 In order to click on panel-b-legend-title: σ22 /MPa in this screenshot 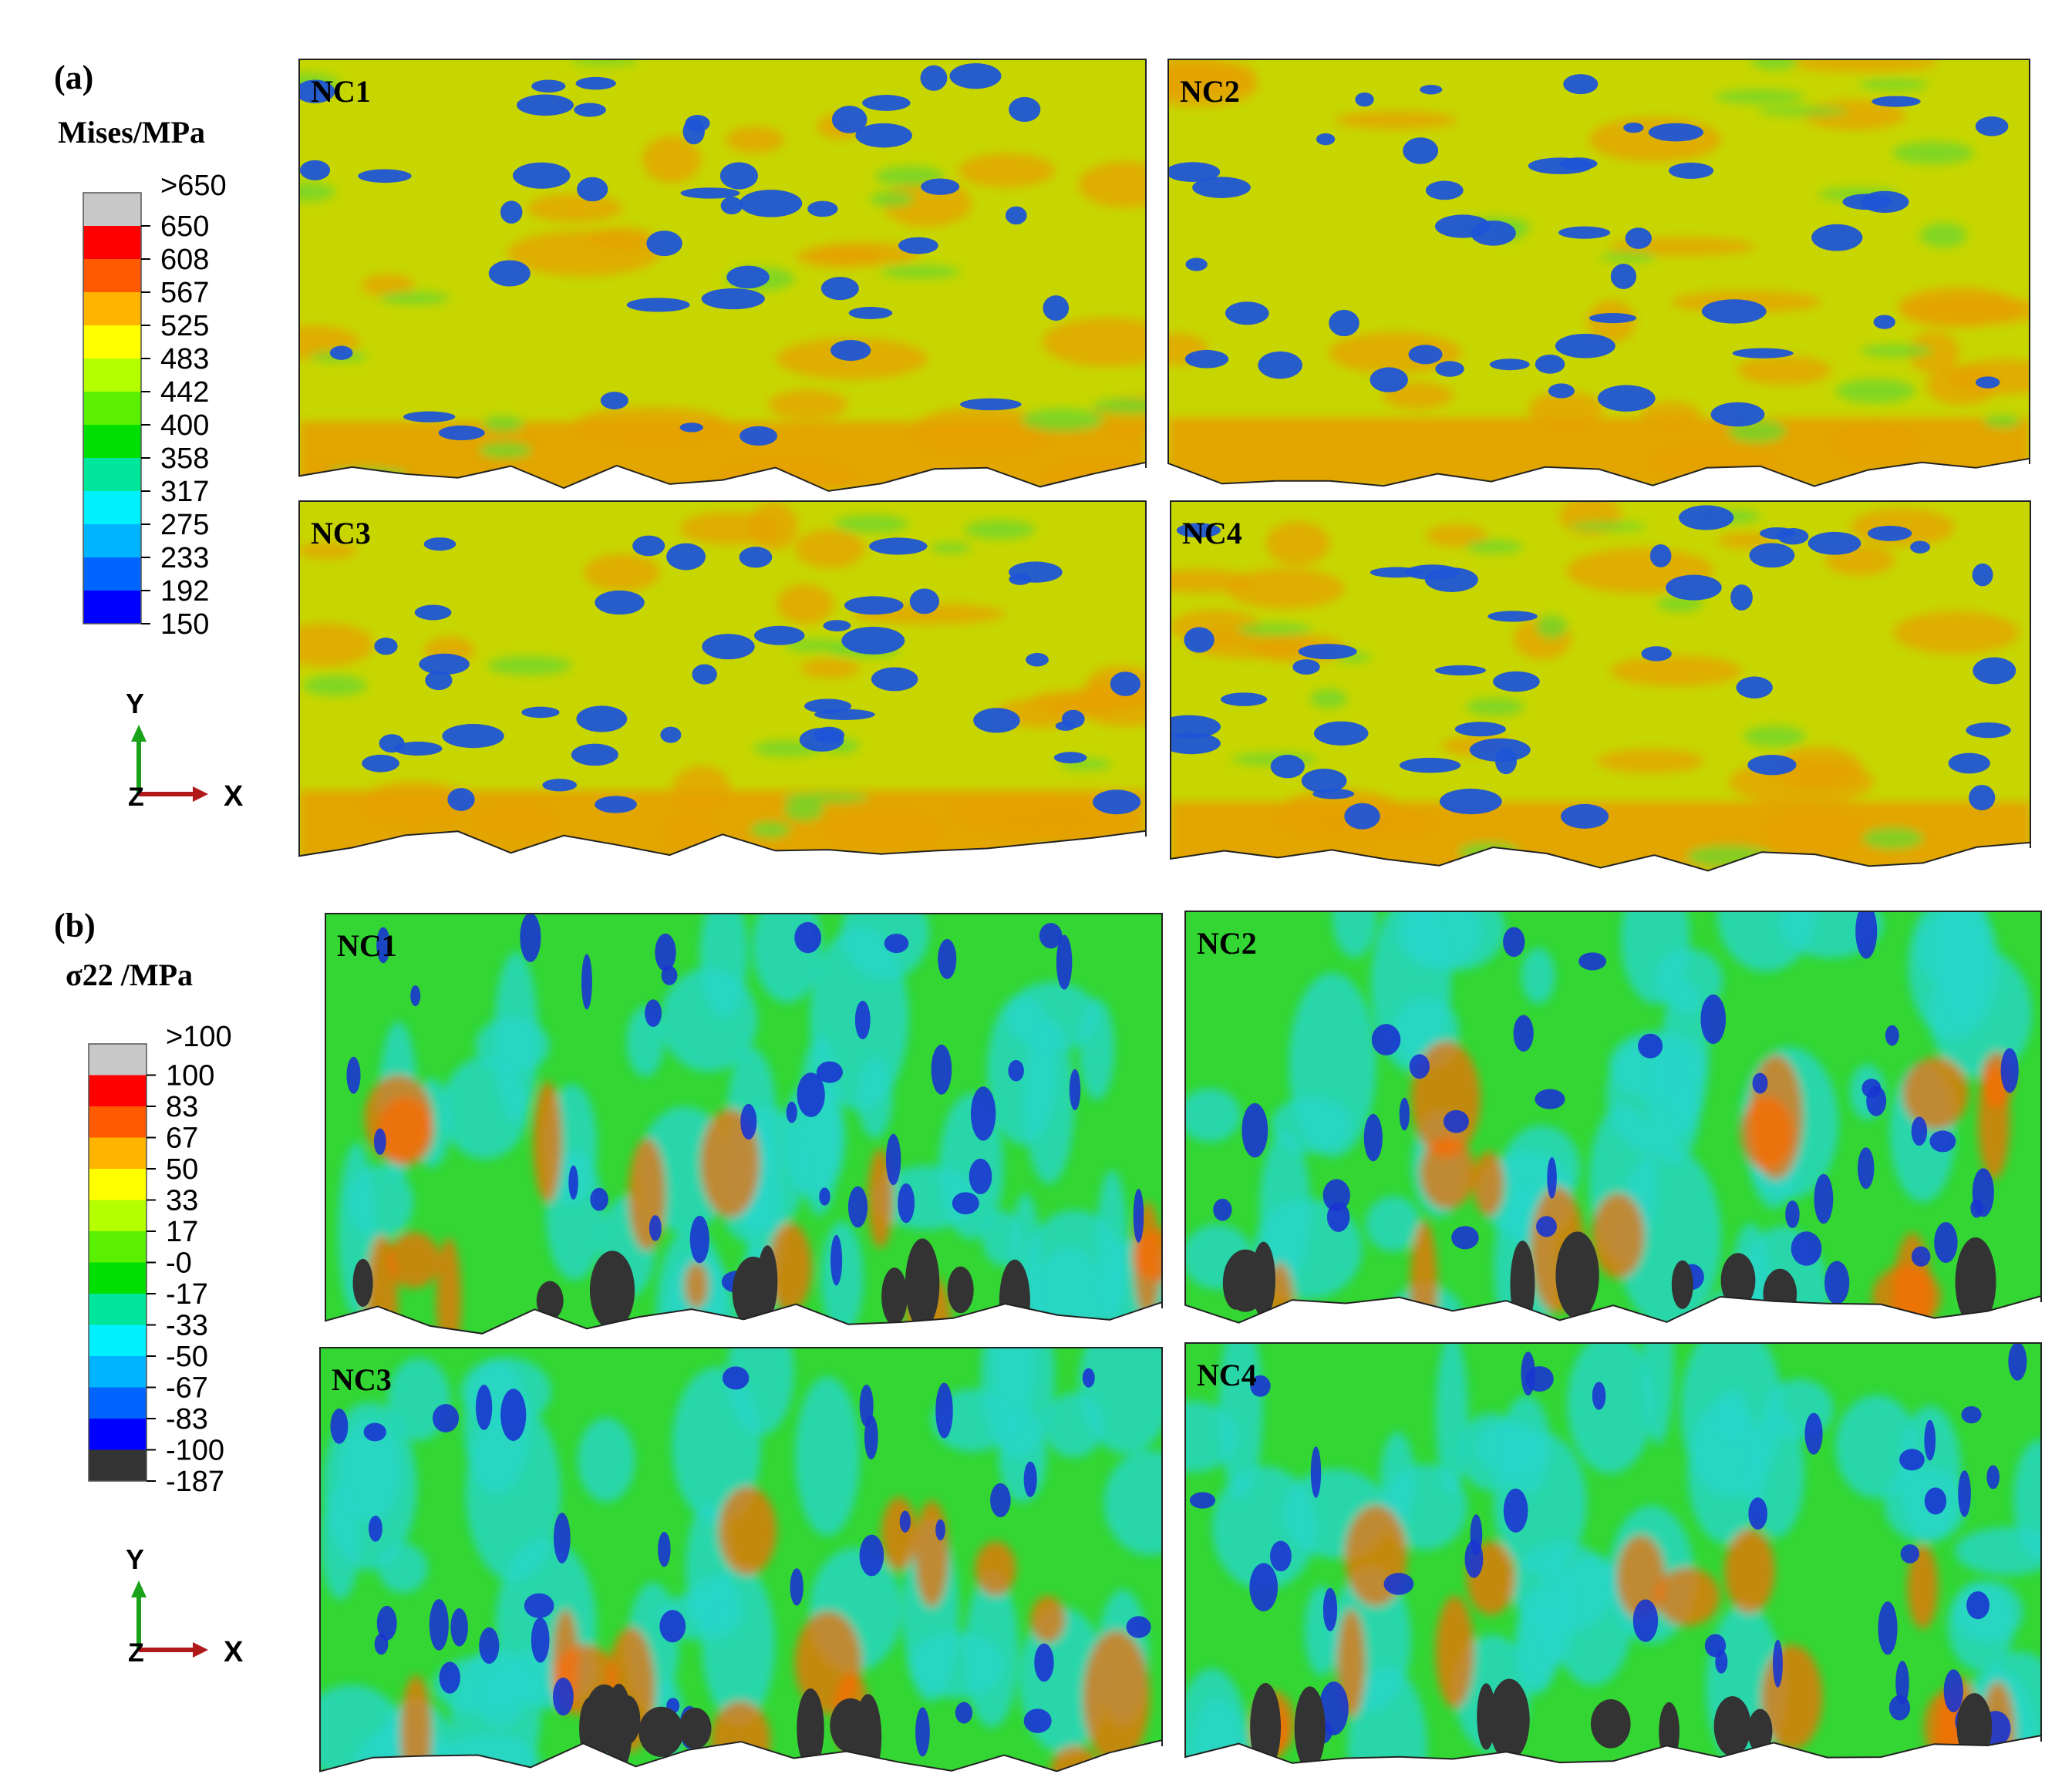, I will do `click(129, 975)`.